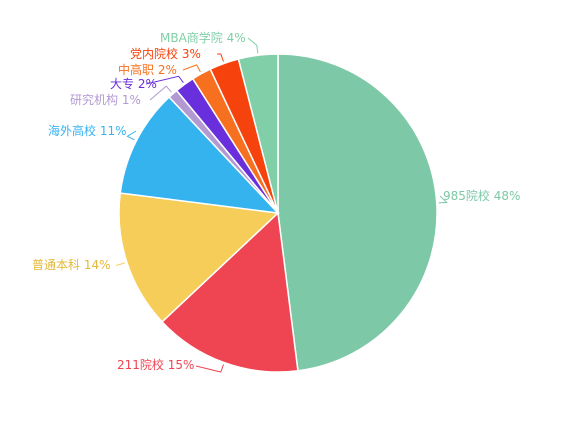 Image resolution: width=569 pixels, height=425 pixels. I want to click on label-vocational: 中高职 2%, so click(147, 69).